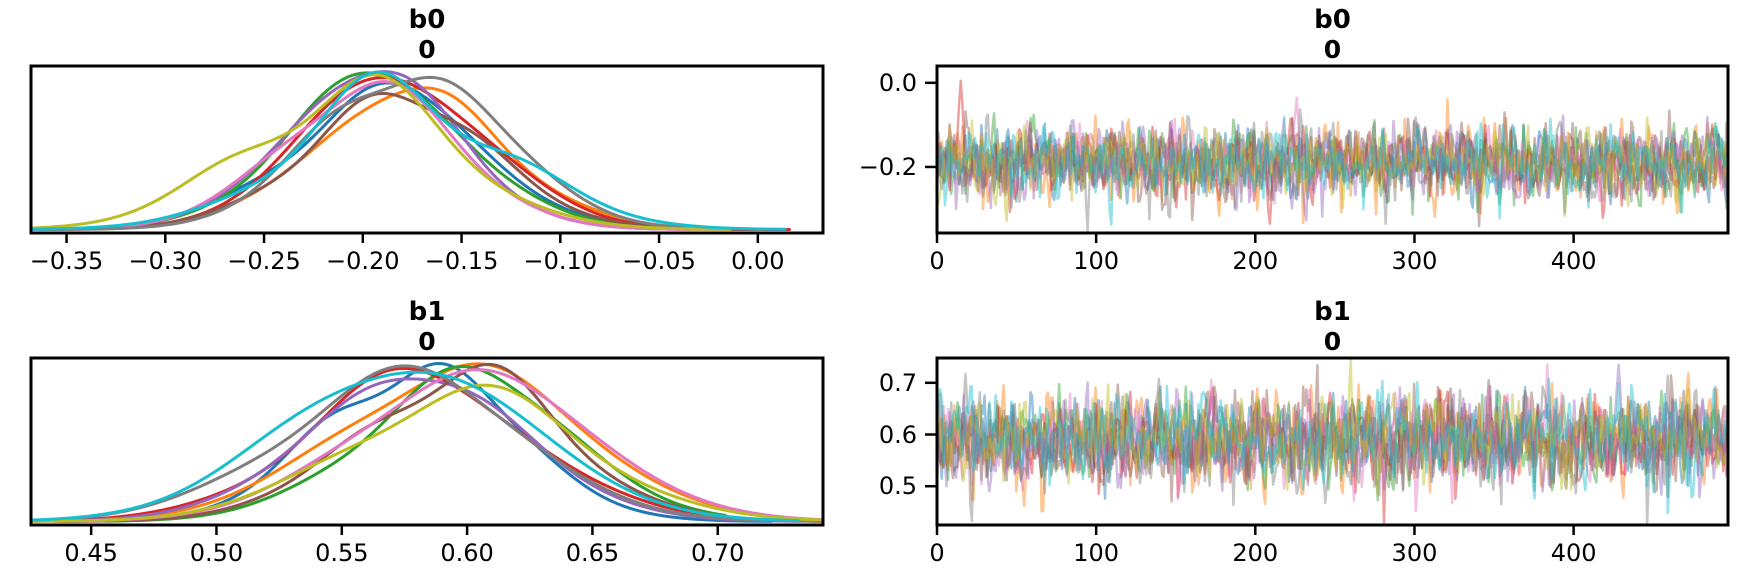 The image size is (1744, 588). I want to click on x-tick-label: 0.00, so click(758, 261).